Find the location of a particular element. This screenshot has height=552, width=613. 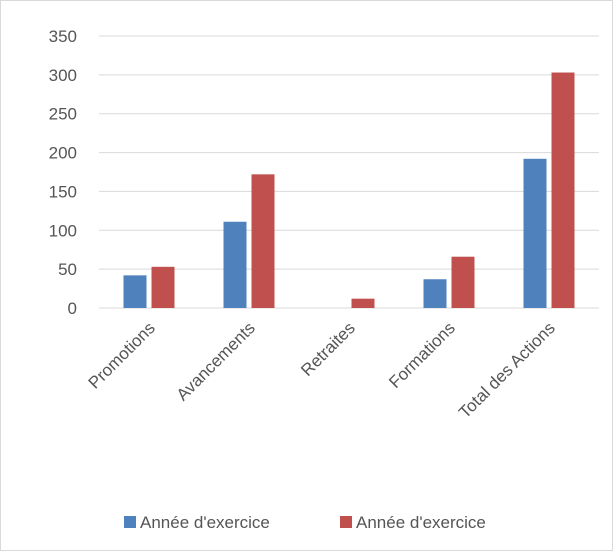

y-tick-label: 200 is located at coordinates (63, 153).